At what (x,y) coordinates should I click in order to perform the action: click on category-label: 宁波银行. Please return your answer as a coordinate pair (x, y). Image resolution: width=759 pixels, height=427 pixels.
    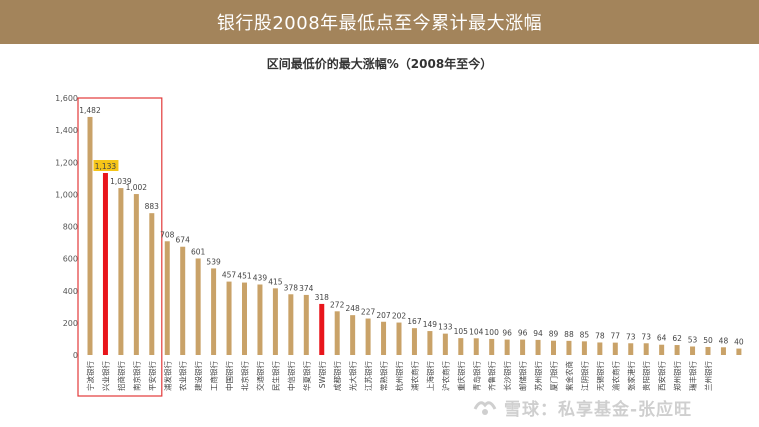
    Looking at the image, I should click on (90, 376).